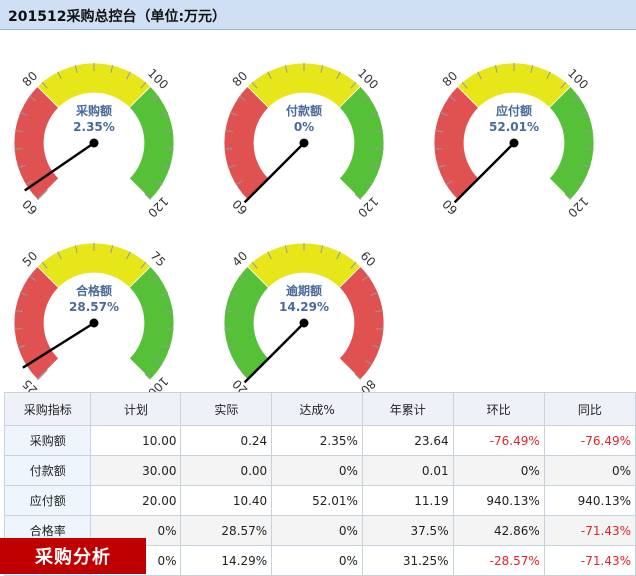  I want to click on cell-achieved: 52.01%, so click(317, 500).